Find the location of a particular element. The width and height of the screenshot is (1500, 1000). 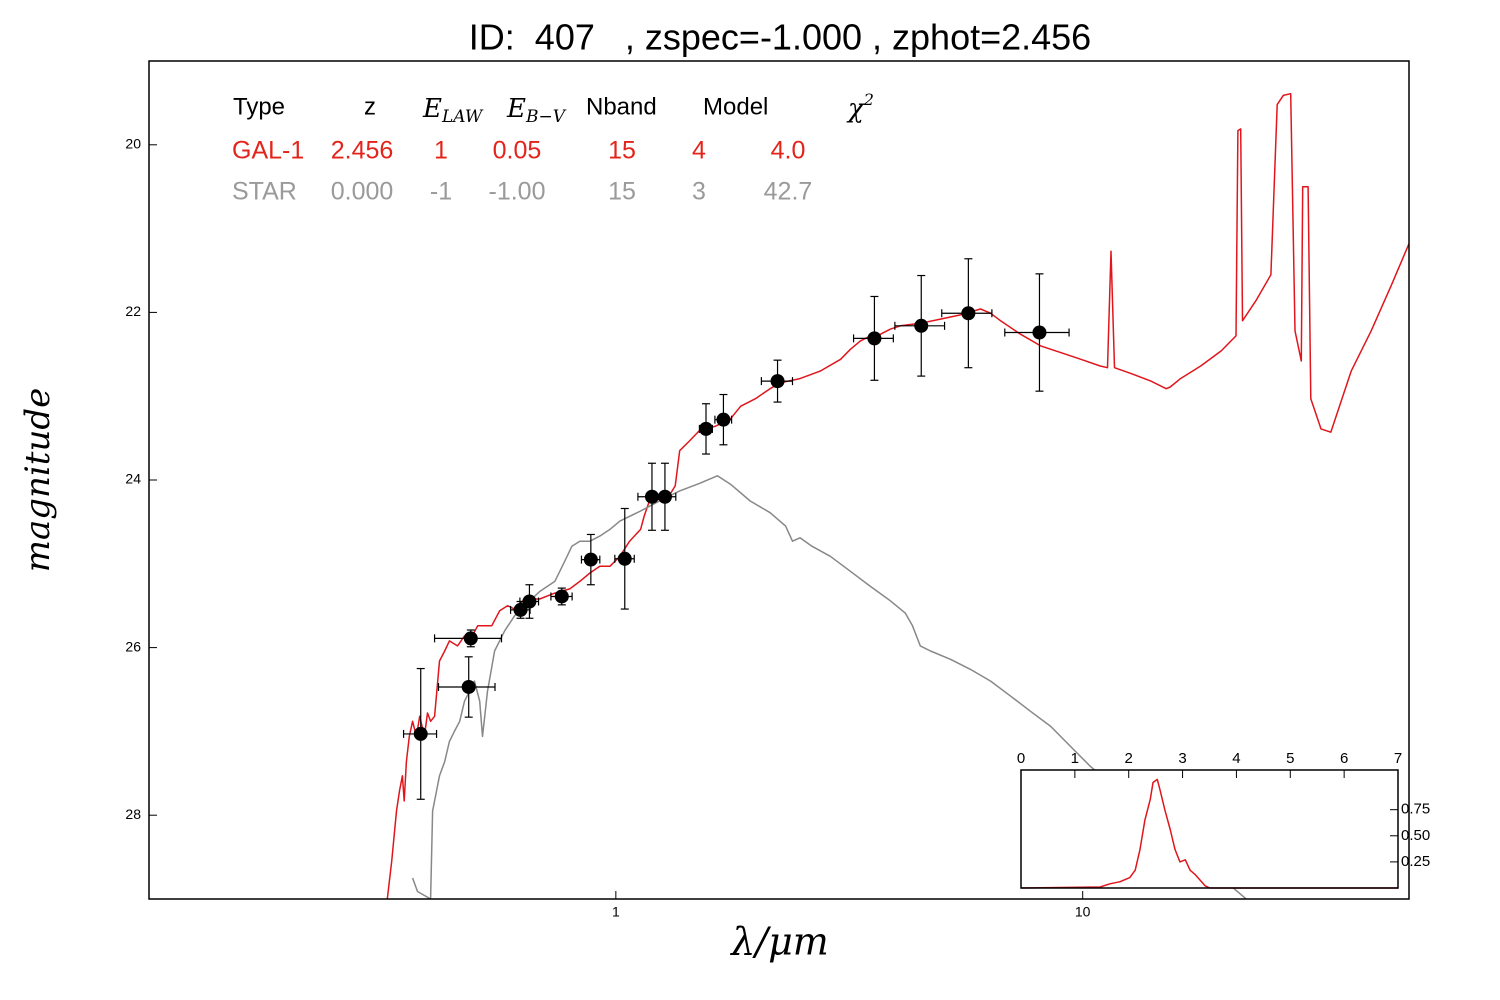

table-cell: 42.7 is located at coordinates (788, 192).